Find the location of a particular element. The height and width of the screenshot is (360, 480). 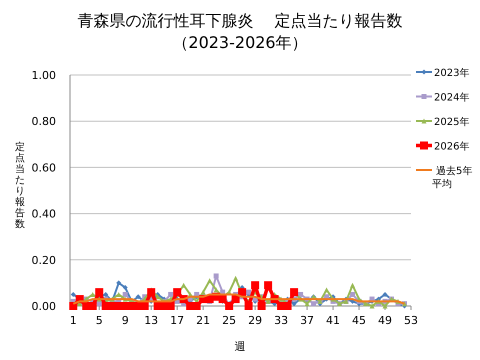

legend-label: 過去5年平均 is located at coordinates (452, 177).